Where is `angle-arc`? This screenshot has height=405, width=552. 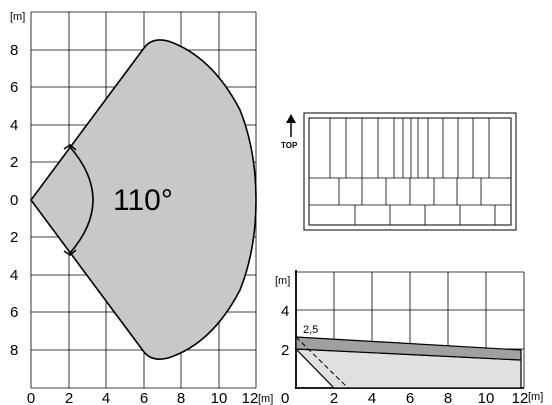 angle-arc is located at coordinates (81, 200).